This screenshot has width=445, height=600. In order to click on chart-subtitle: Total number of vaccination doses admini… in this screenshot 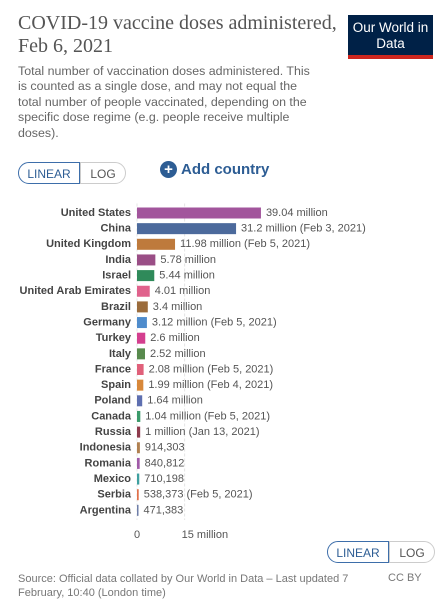, I will do `click(164, 102)`.